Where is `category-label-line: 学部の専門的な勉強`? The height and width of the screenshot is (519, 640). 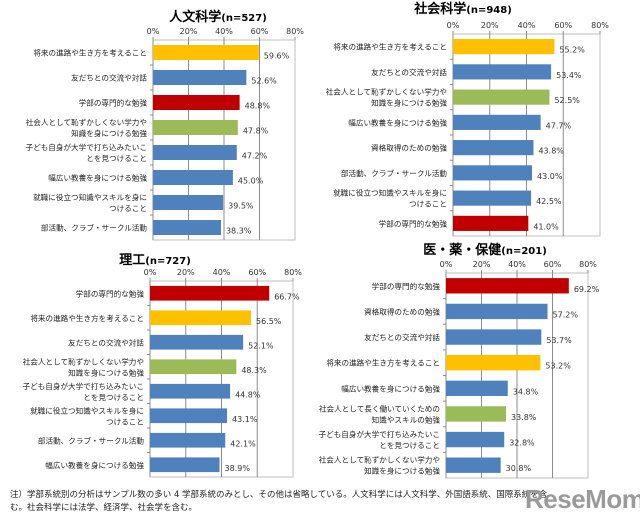 category-label-line: 学部の専門的な勉強 is located at coordinates (113, 103).